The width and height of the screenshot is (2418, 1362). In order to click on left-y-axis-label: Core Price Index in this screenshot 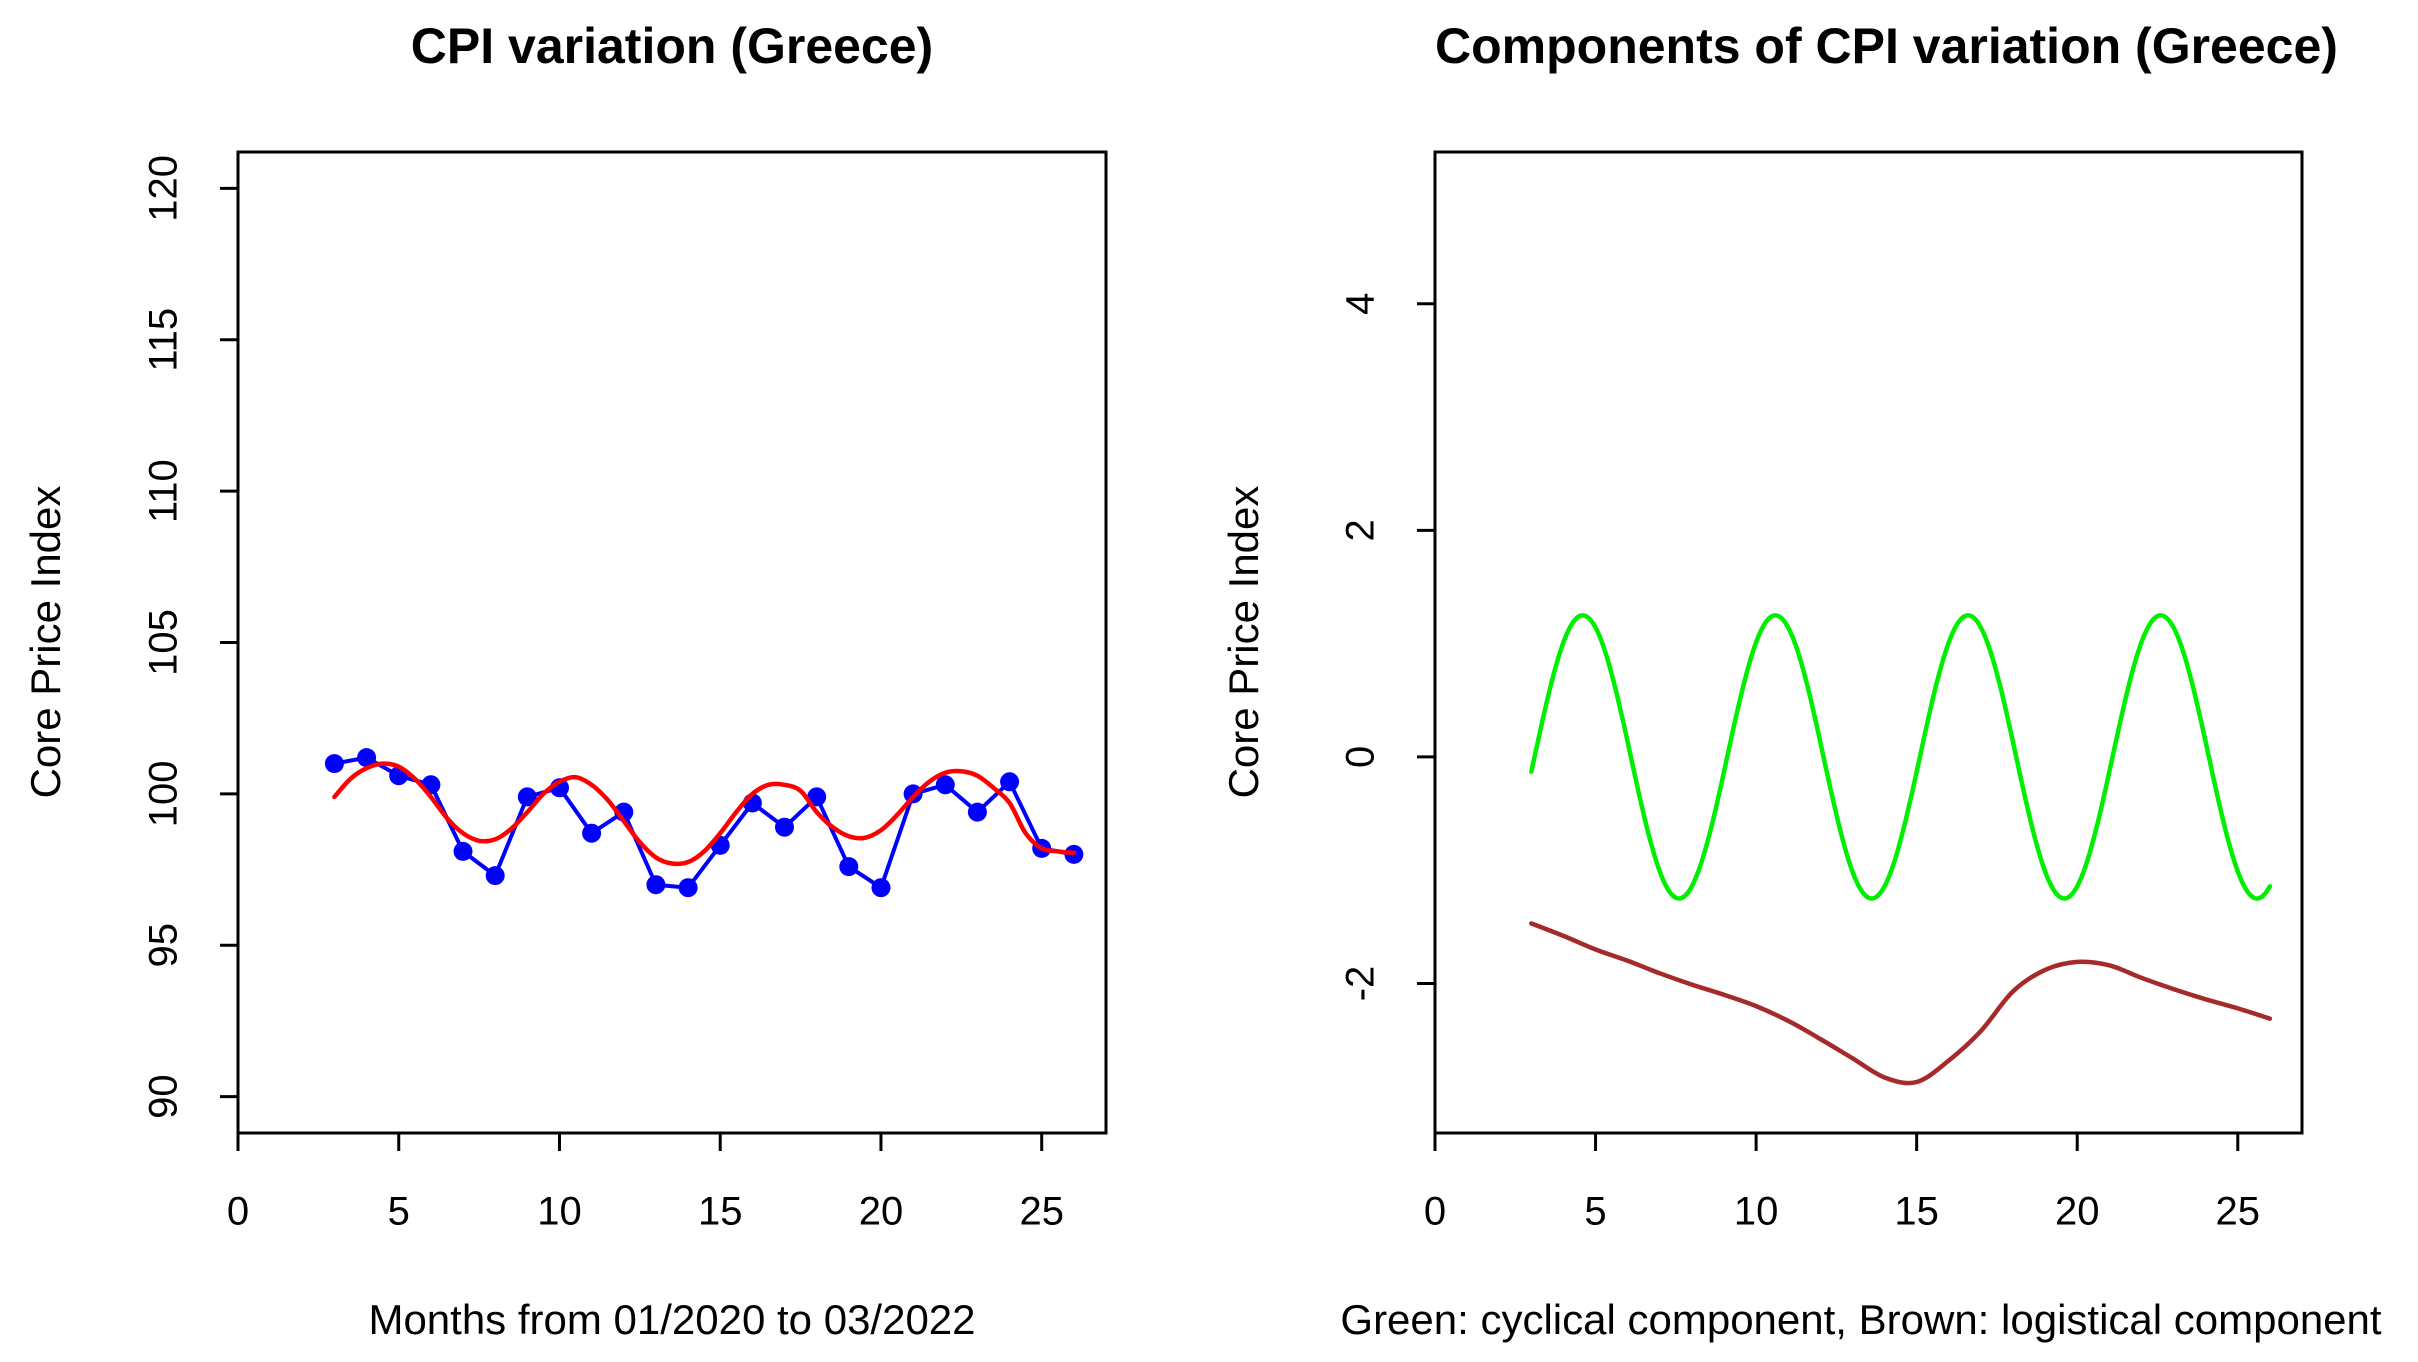, I will do `click(45, 642)`.